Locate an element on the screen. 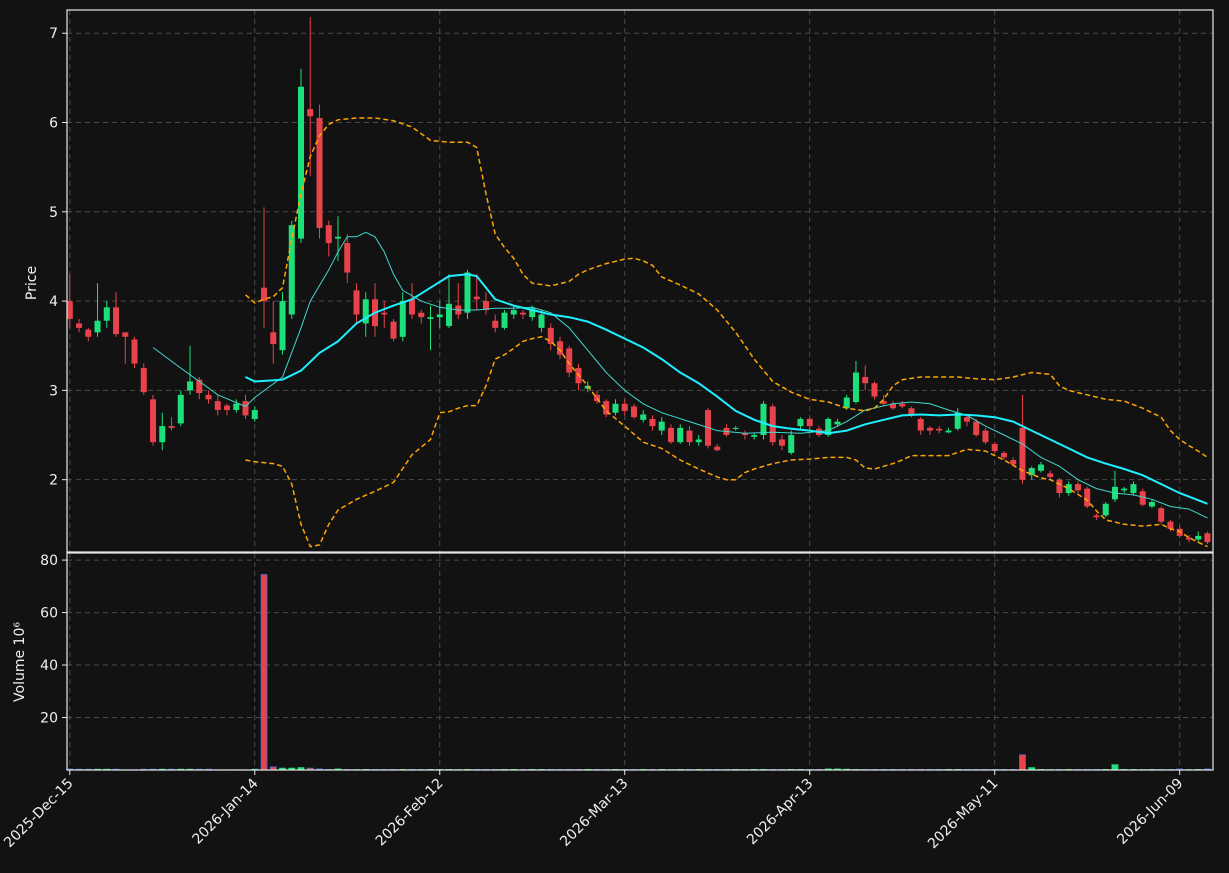 The height and width of the screenshot is (873, 1229). y-tick-label: 4 is located at coordinates (53, 302).